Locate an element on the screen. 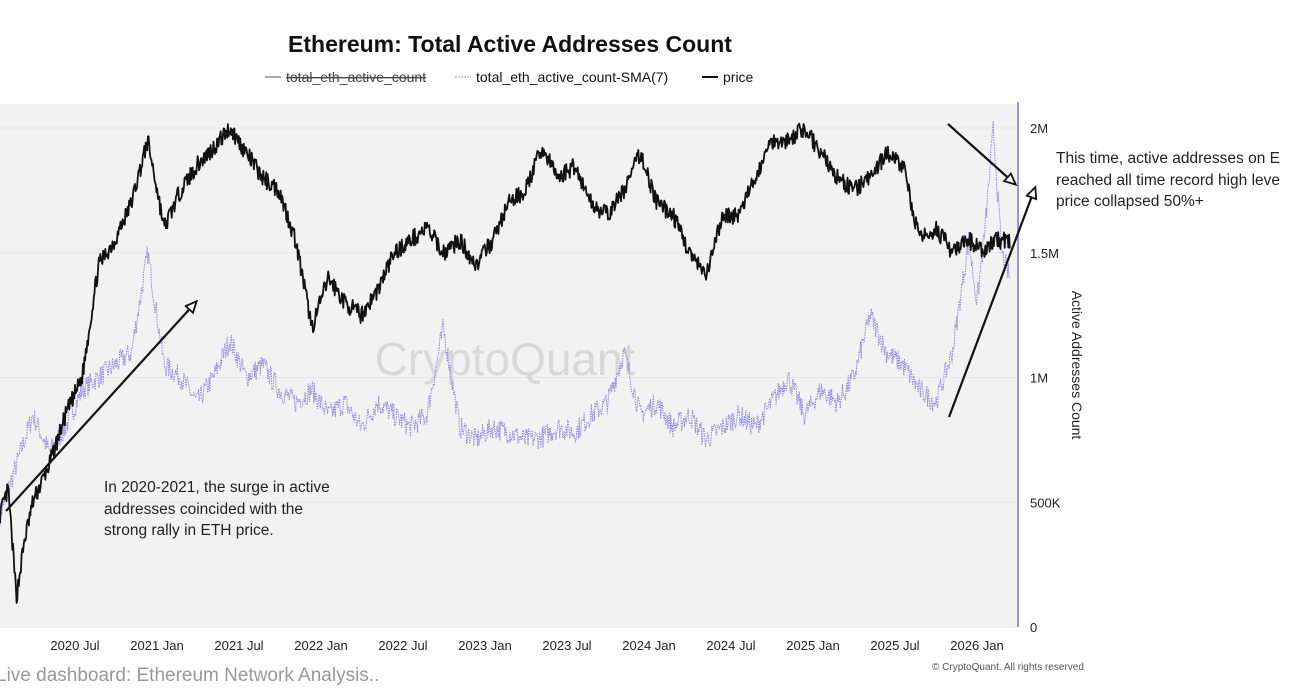 Image resolution: width=1300 pixels, height=700 pixels. arrow-up-left is located at coordinates (100, 407).